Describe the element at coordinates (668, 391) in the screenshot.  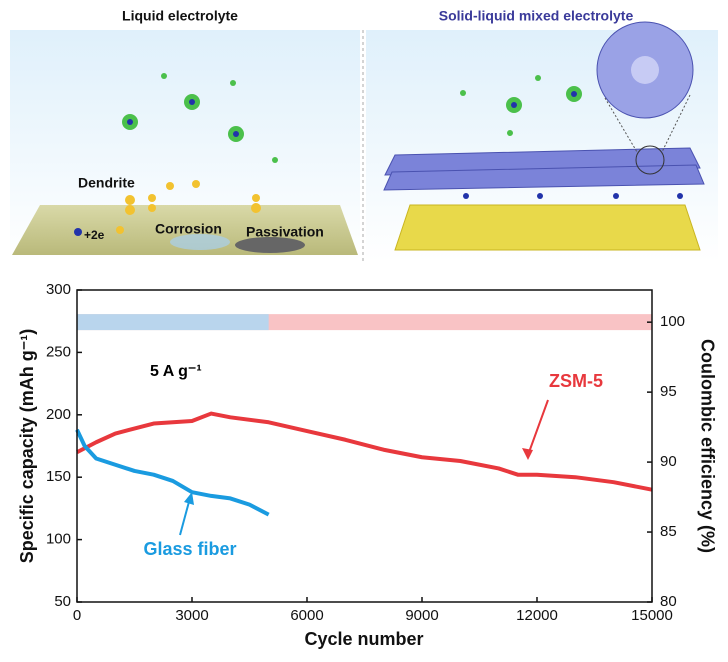
I see `y2-tick-label: 95` at that location.